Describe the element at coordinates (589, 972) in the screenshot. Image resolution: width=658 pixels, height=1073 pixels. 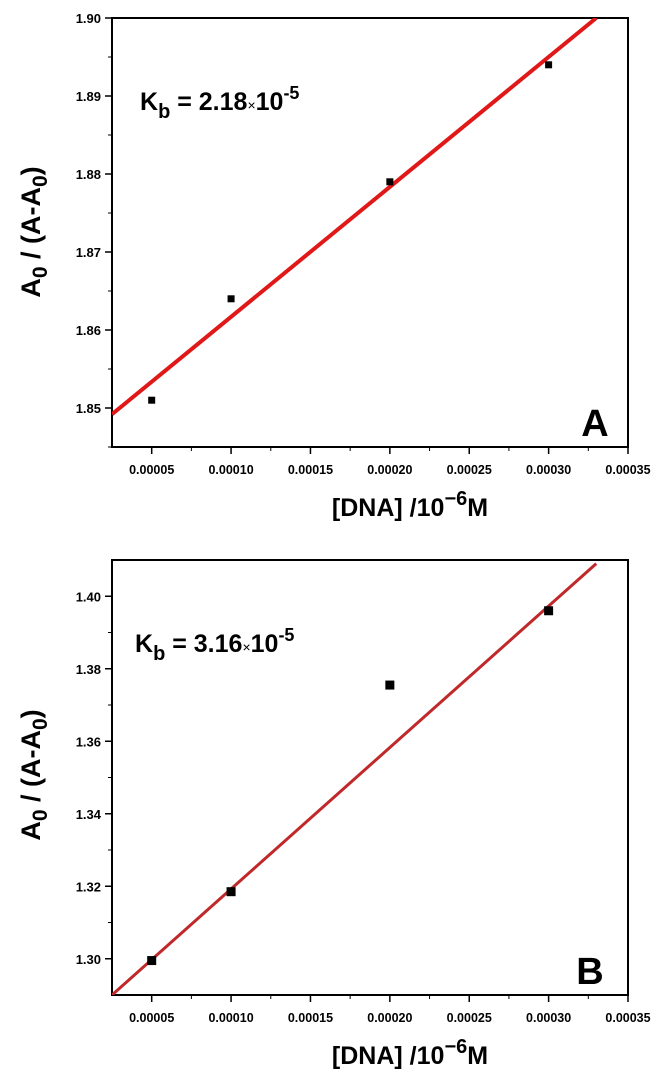
I see `panel-label: B` at that location.